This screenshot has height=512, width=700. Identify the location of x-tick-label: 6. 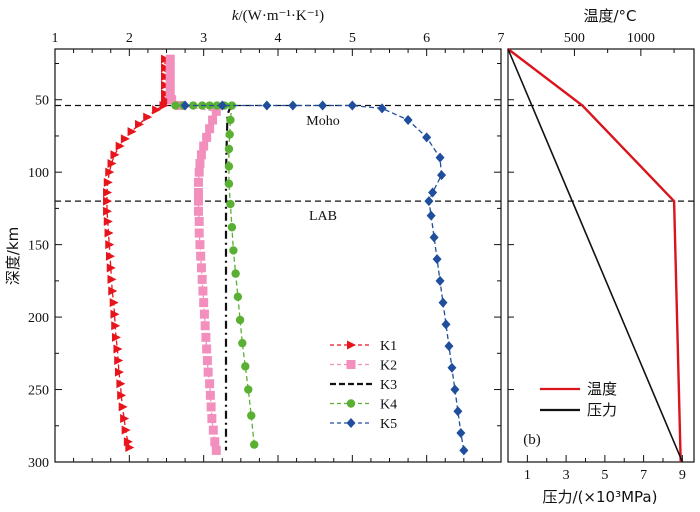
(426, 38).